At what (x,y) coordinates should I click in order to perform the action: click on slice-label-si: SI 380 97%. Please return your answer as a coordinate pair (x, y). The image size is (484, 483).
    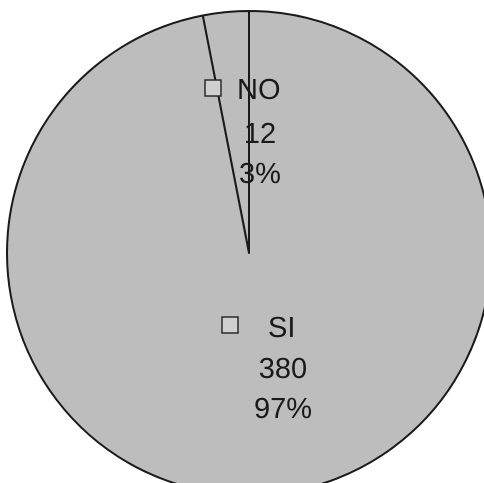
    Looking at the image, I should click on (266, 368).